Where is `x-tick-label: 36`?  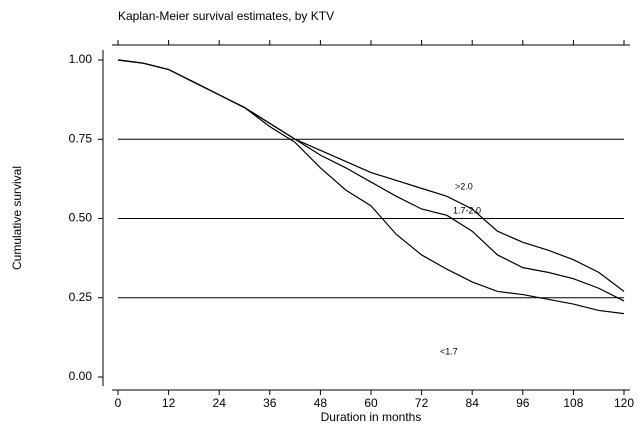 x-tick-label: 36 is located at coordinates (270, 403).